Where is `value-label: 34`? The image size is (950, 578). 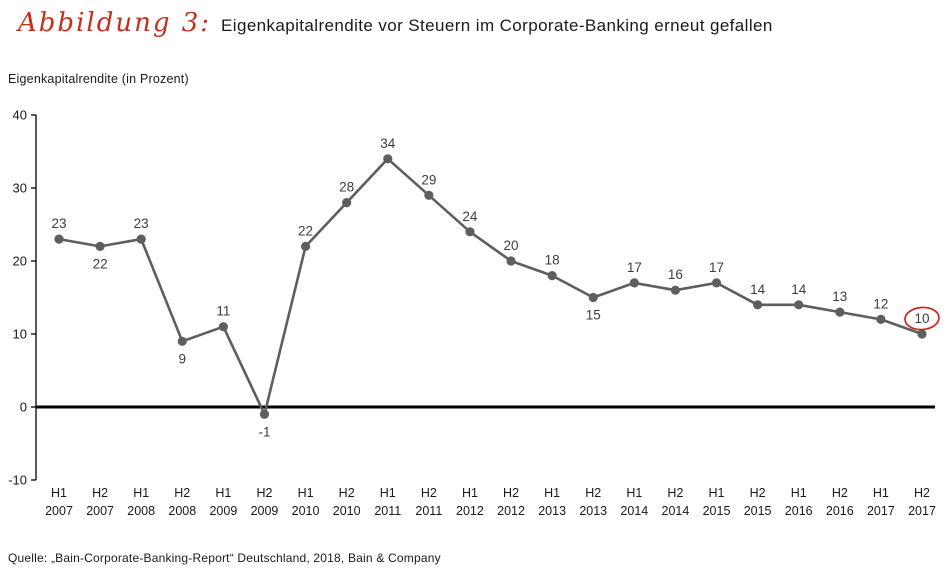
value-label: 34 is located at coordinates (388, 143).